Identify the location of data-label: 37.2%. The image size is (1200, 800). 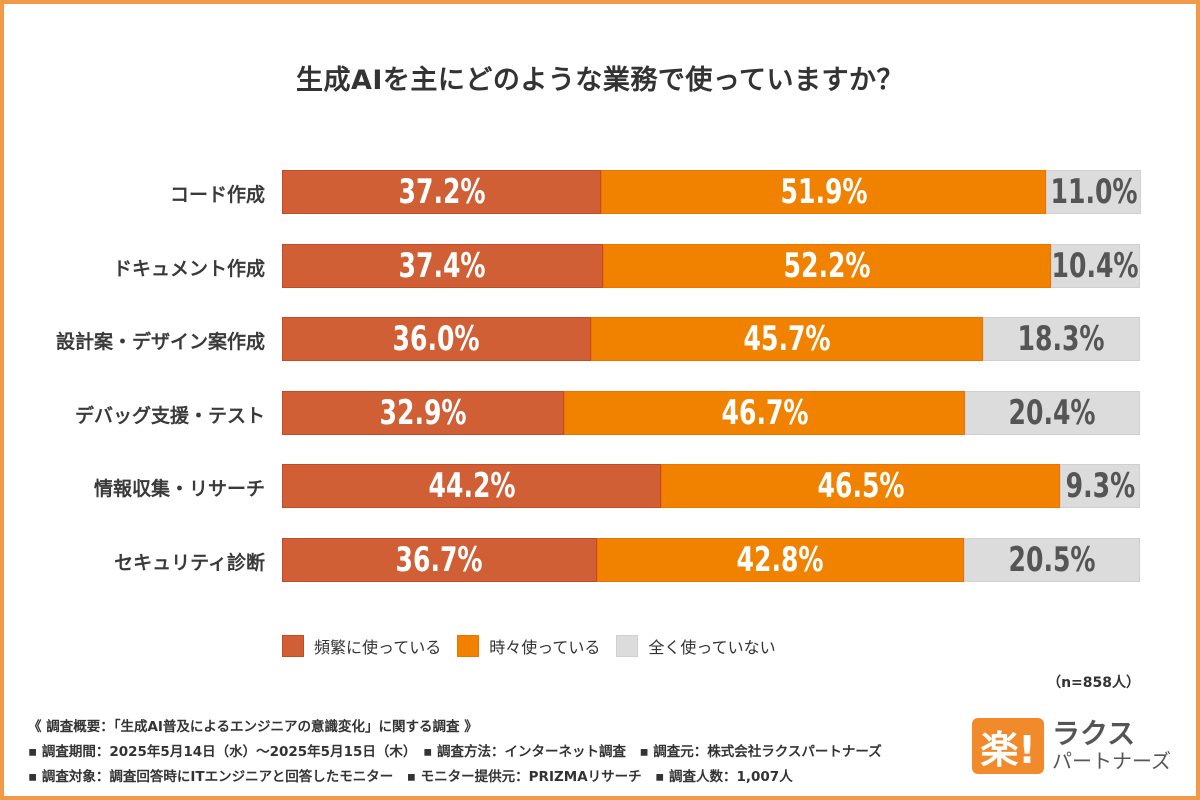
(442, 192).